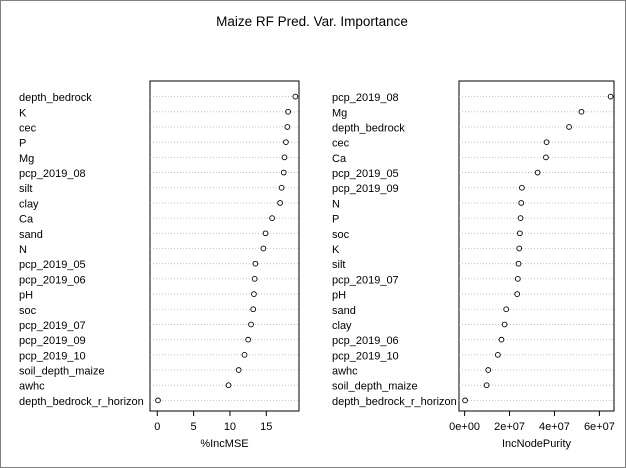  Describe the element at coordinates (365, 174) in the screenshot. I see `variable-label-pcp-2019-05: pcp_2019_05` at that location.